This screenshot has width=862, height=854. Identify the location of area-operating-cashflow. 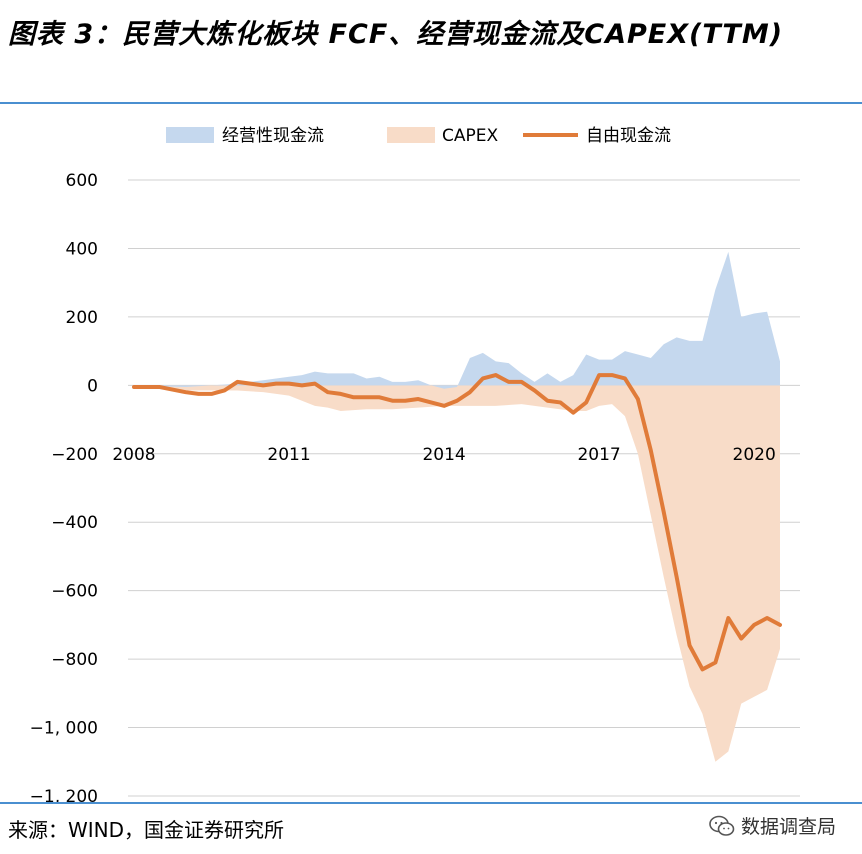
(457, 320).